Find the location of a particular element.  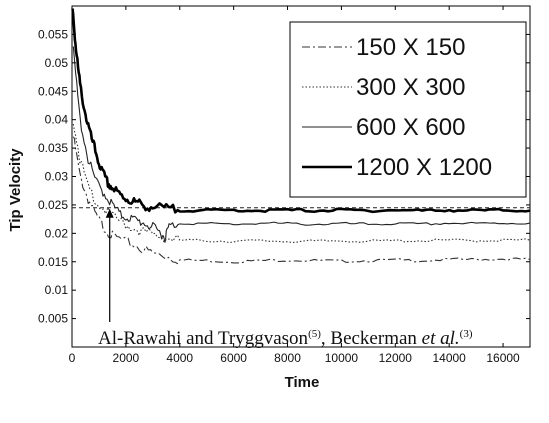

x-tick-label: 12000 is located at coordinates (396, 358).